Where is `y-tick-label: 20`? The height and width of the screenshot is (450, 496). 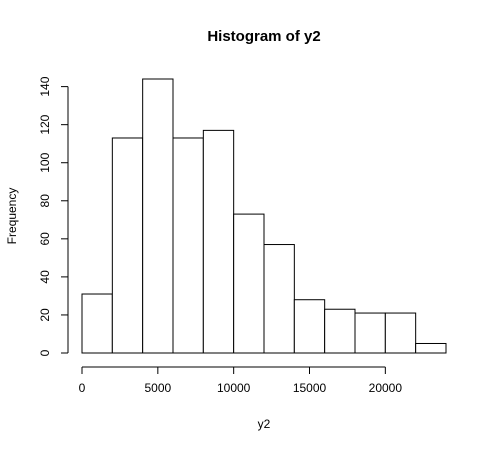
y-tick-label: 20 is located at coordinates (45, 315).